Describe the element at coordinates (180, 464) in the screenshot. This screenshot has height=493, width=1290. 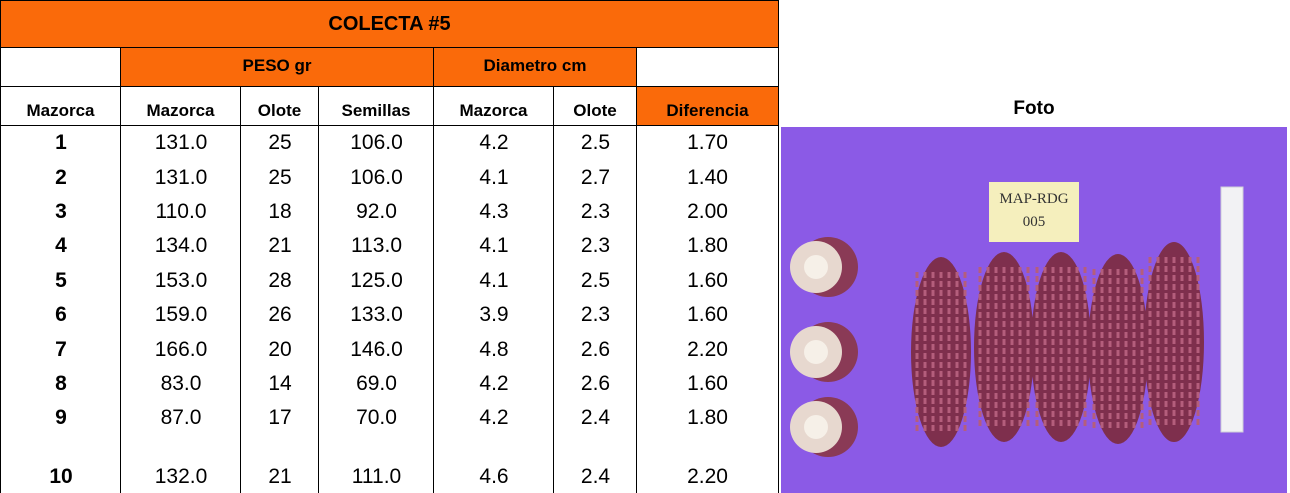
I see `data-cell: 132.0` at that location.